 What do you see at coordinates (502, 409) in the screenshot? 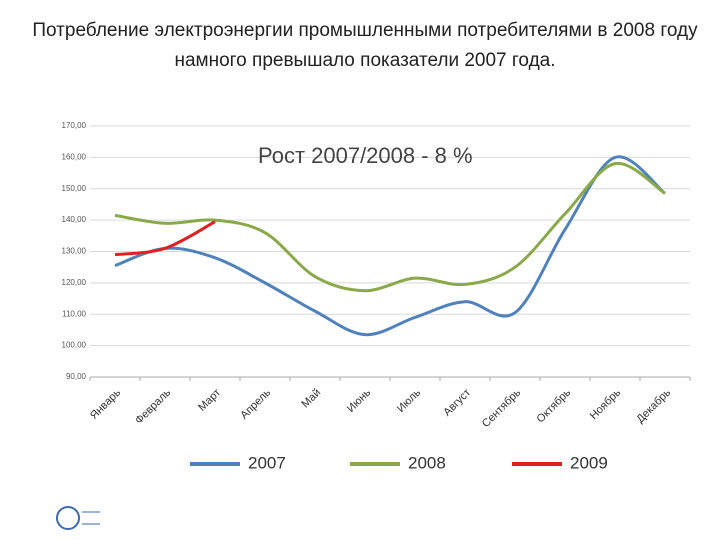
I see `x-tick-label: Сентябрь` at bounding box center [502, 409].